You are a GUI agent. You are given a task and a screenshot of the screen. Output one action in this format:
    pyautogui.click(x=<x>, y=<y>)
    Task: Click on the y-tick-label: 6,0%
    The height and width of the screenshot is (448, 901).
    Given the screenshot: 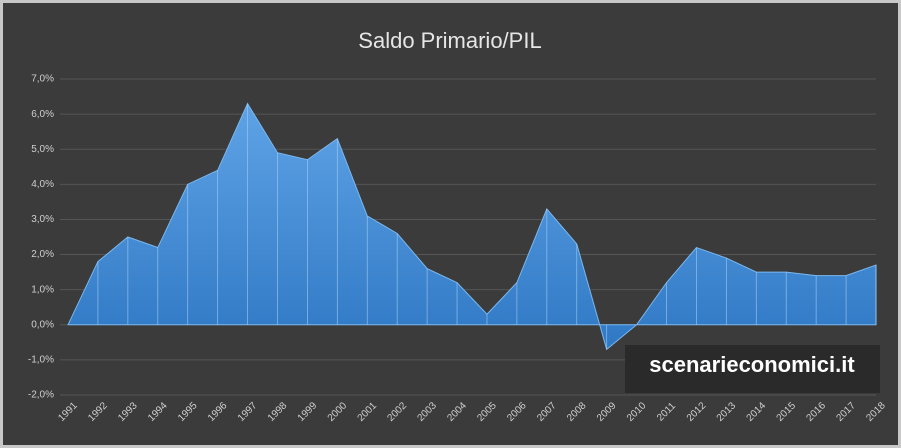 What is the action you would take?
    pyautogui.click(x=42, y=114)
    